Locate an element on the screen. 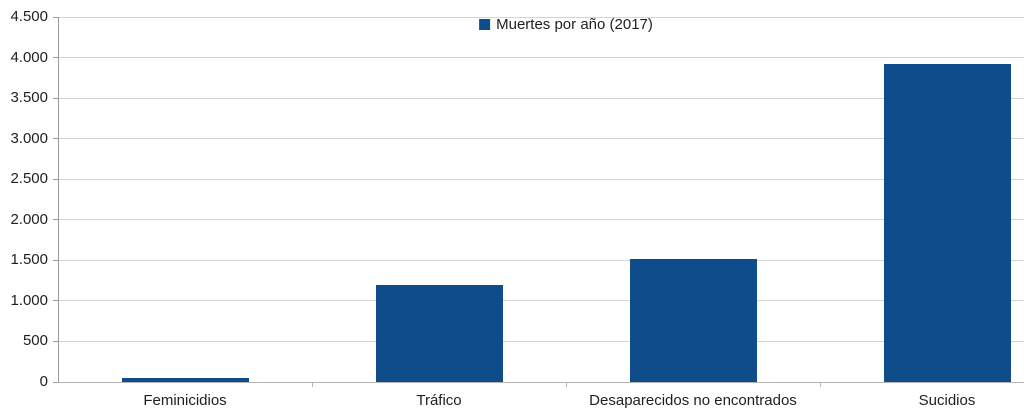 This screenshot has height=416, width=1024. y-axis-label: 500 is located at coordinates (35, 341).